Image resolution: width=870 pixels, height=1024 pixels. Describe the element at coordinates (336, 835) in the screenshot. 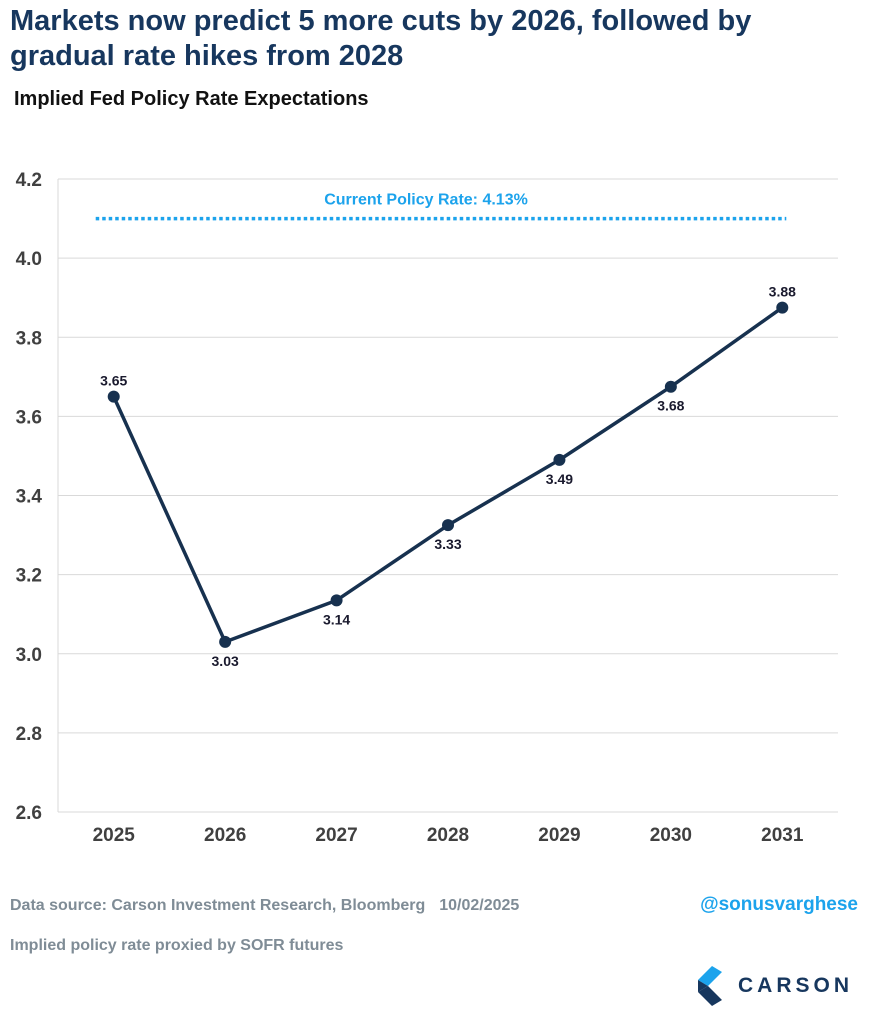

I see `x-tick-label: 2027` at that location.